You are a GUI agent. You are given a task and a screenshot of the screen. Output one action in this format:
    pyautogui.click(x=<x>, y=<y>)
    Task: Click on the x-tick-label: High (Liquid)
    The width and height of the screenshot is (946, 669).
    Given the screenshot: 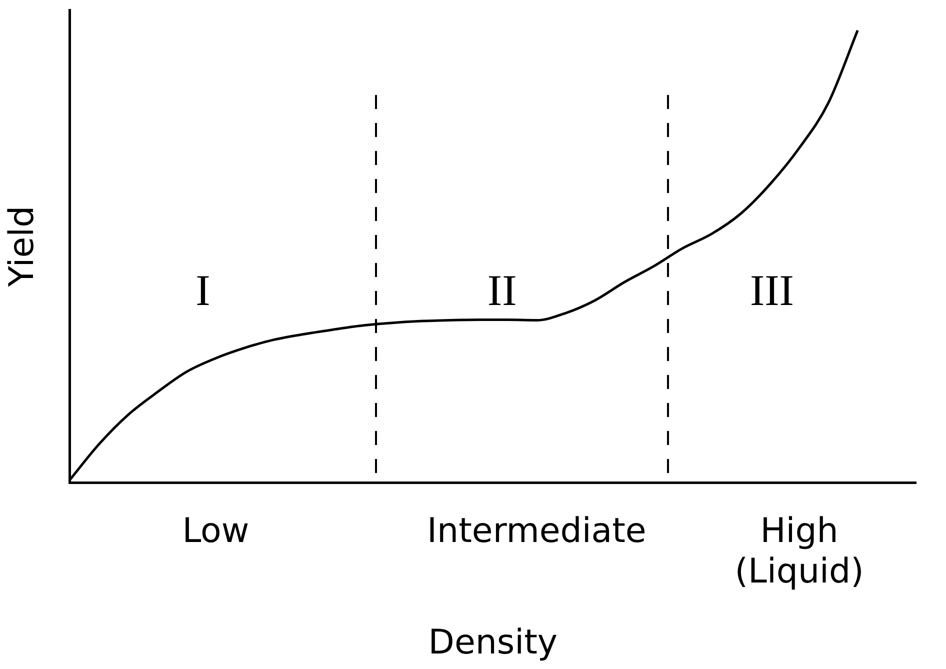 What is the action you would take?
    pyautogui.click(x=799, y=551)
    